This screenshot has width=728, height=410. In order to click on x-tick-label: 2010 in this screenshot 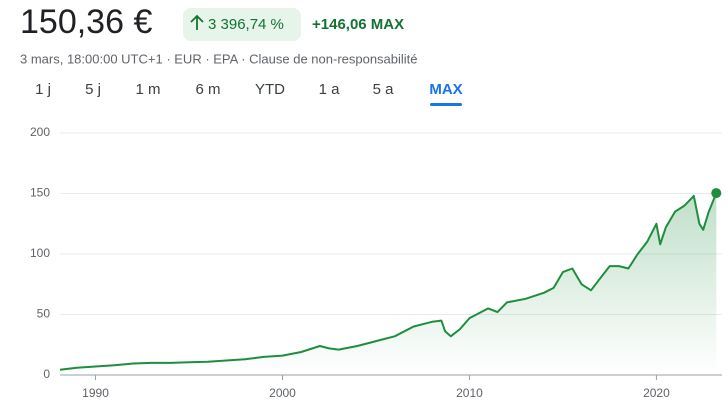, I will do `click(469, 393)`.